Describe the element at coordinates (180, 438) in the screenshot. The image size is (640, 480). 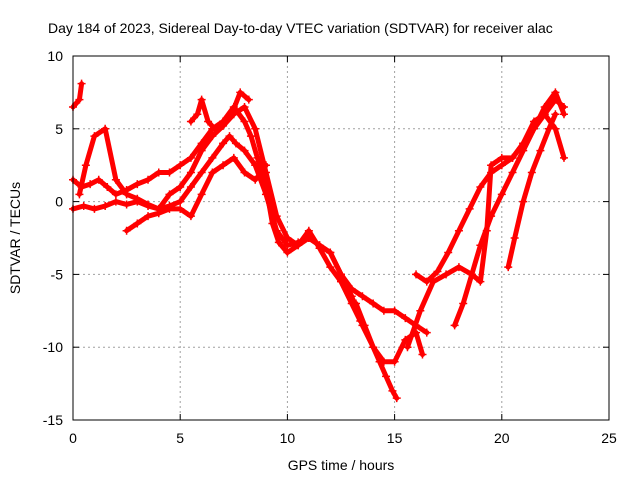
I see `x-tick-label: 5` at that location.